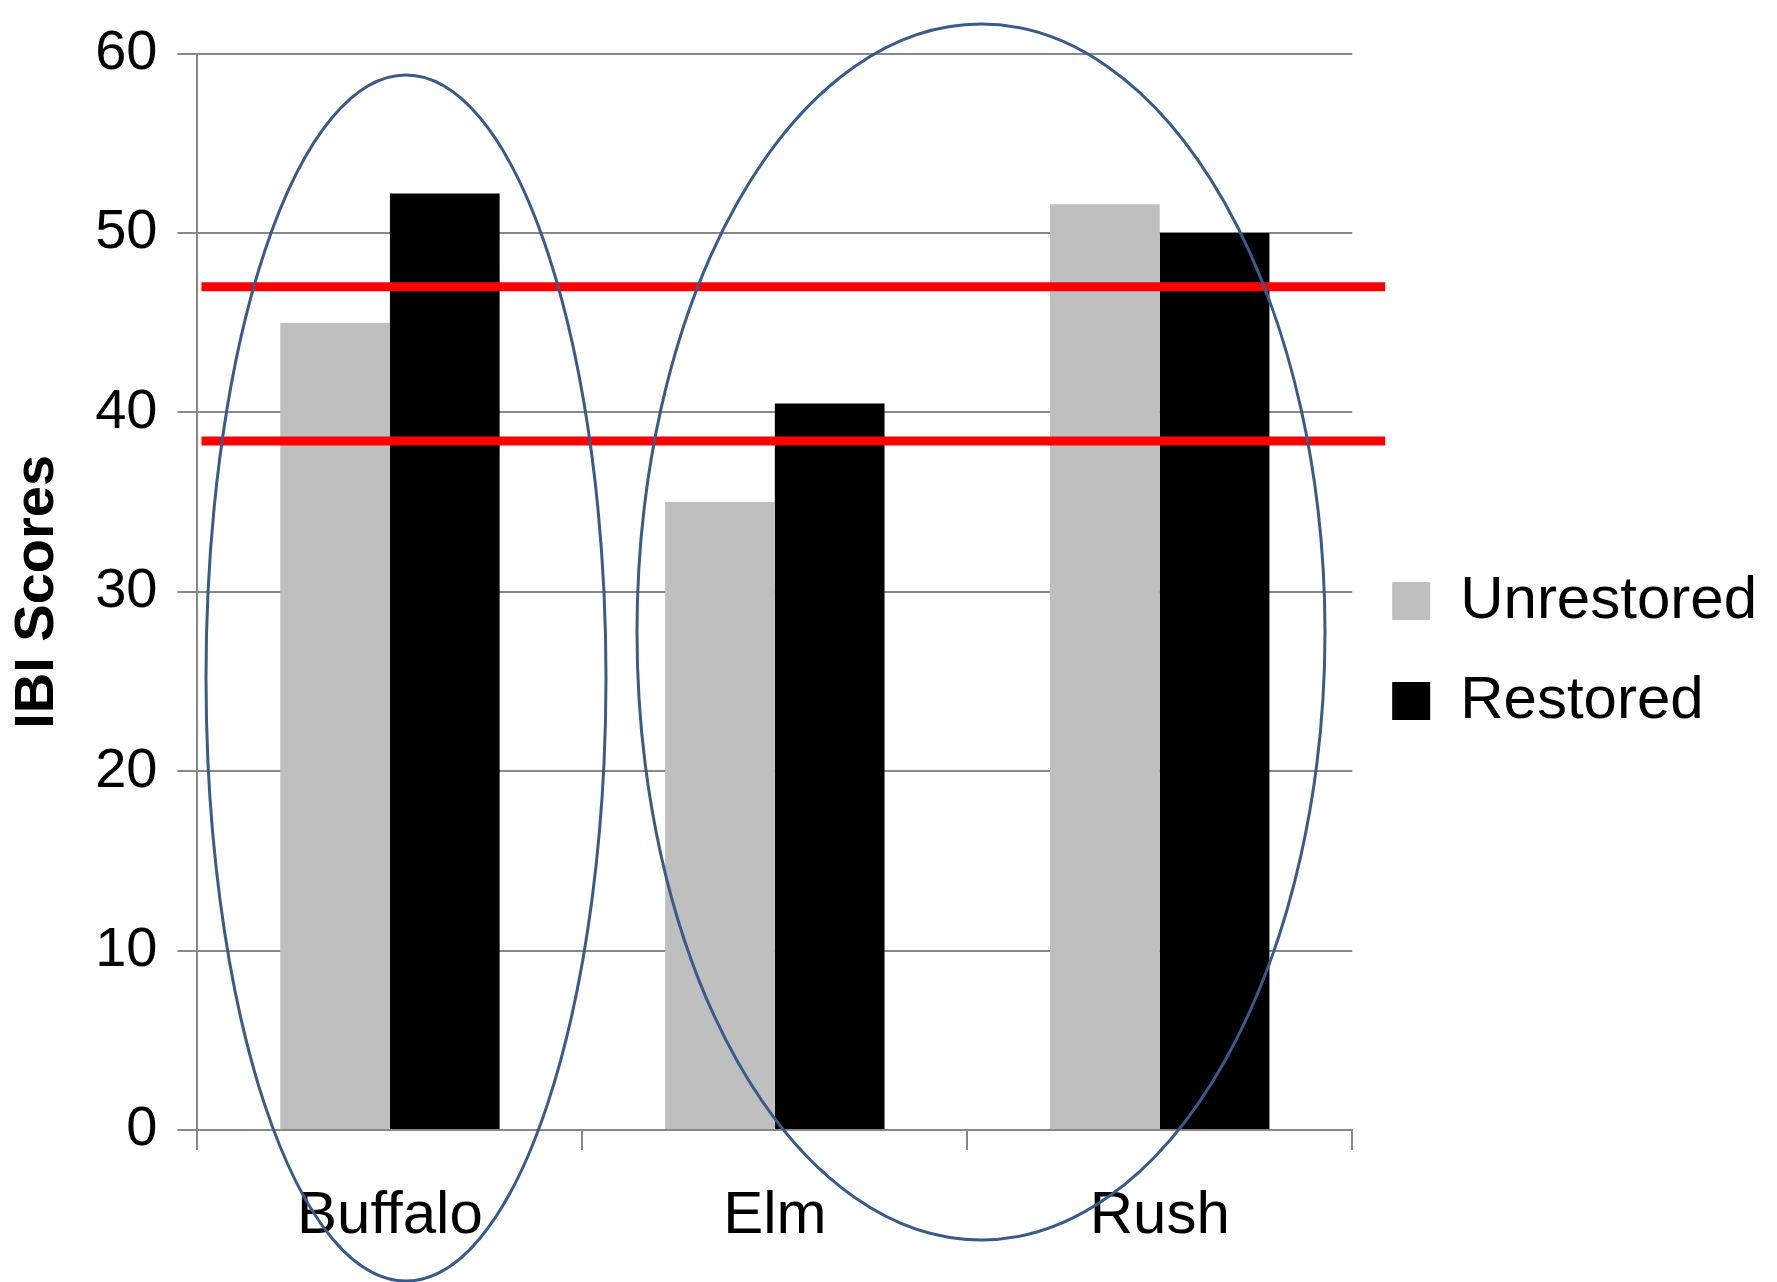  Describe the element at coordinates (34, 591) in the screenshot. I see `y-axis-title: IBI Scores` at that location.